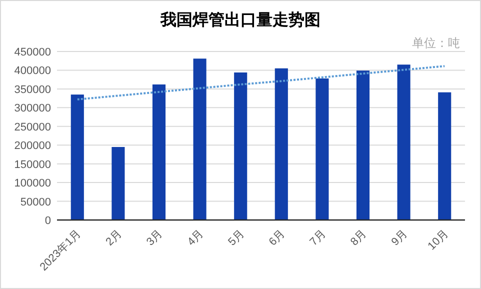  What do you see at coordinates (35, 202) in the screenshot?
I see `y-tick-label: 50000` at bounding box center [35, 202].